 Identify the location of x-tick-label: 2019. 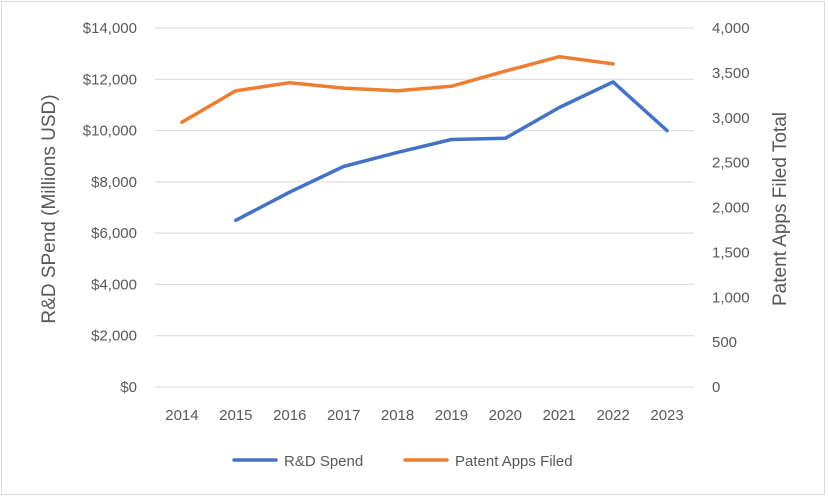
(451, 415).